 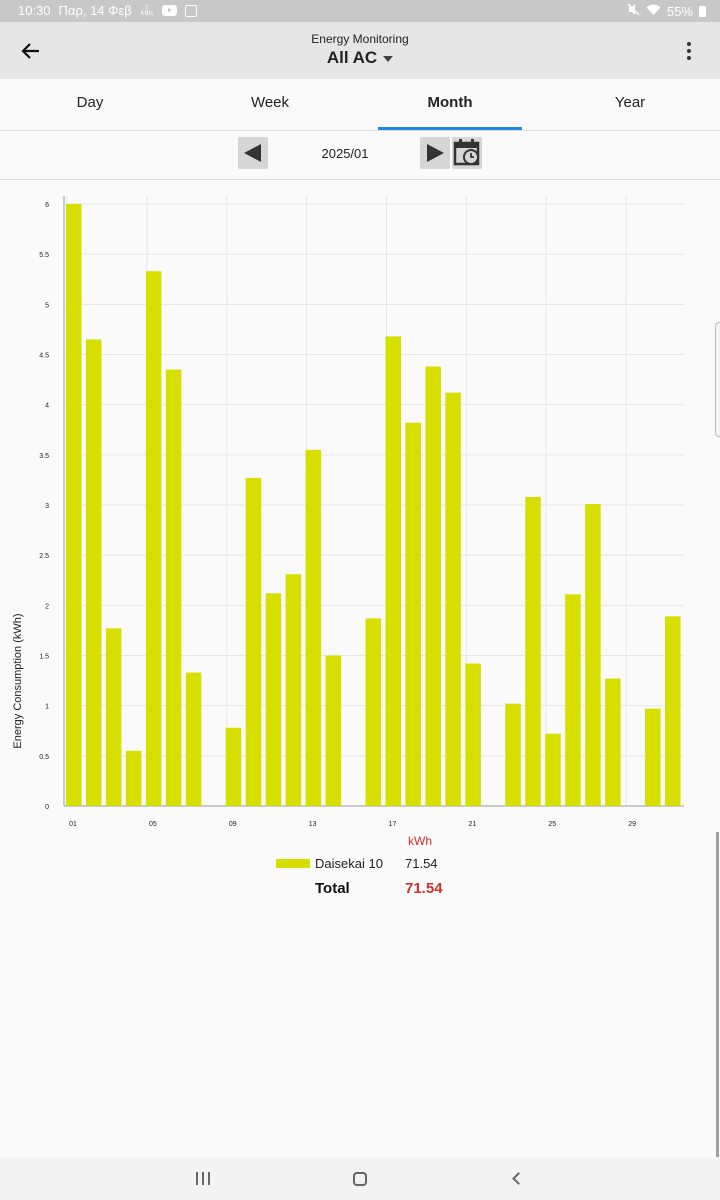 I want to click on date-navigator: 2025/01, so click(x=360, y=155).